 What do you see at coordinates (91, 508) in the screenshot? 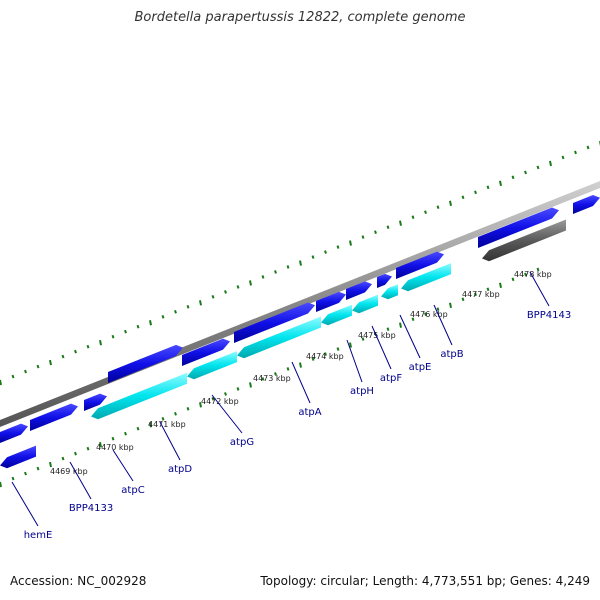
I see `gene-label-bpp4133: BPP4133` at bounding box center [91, 508].